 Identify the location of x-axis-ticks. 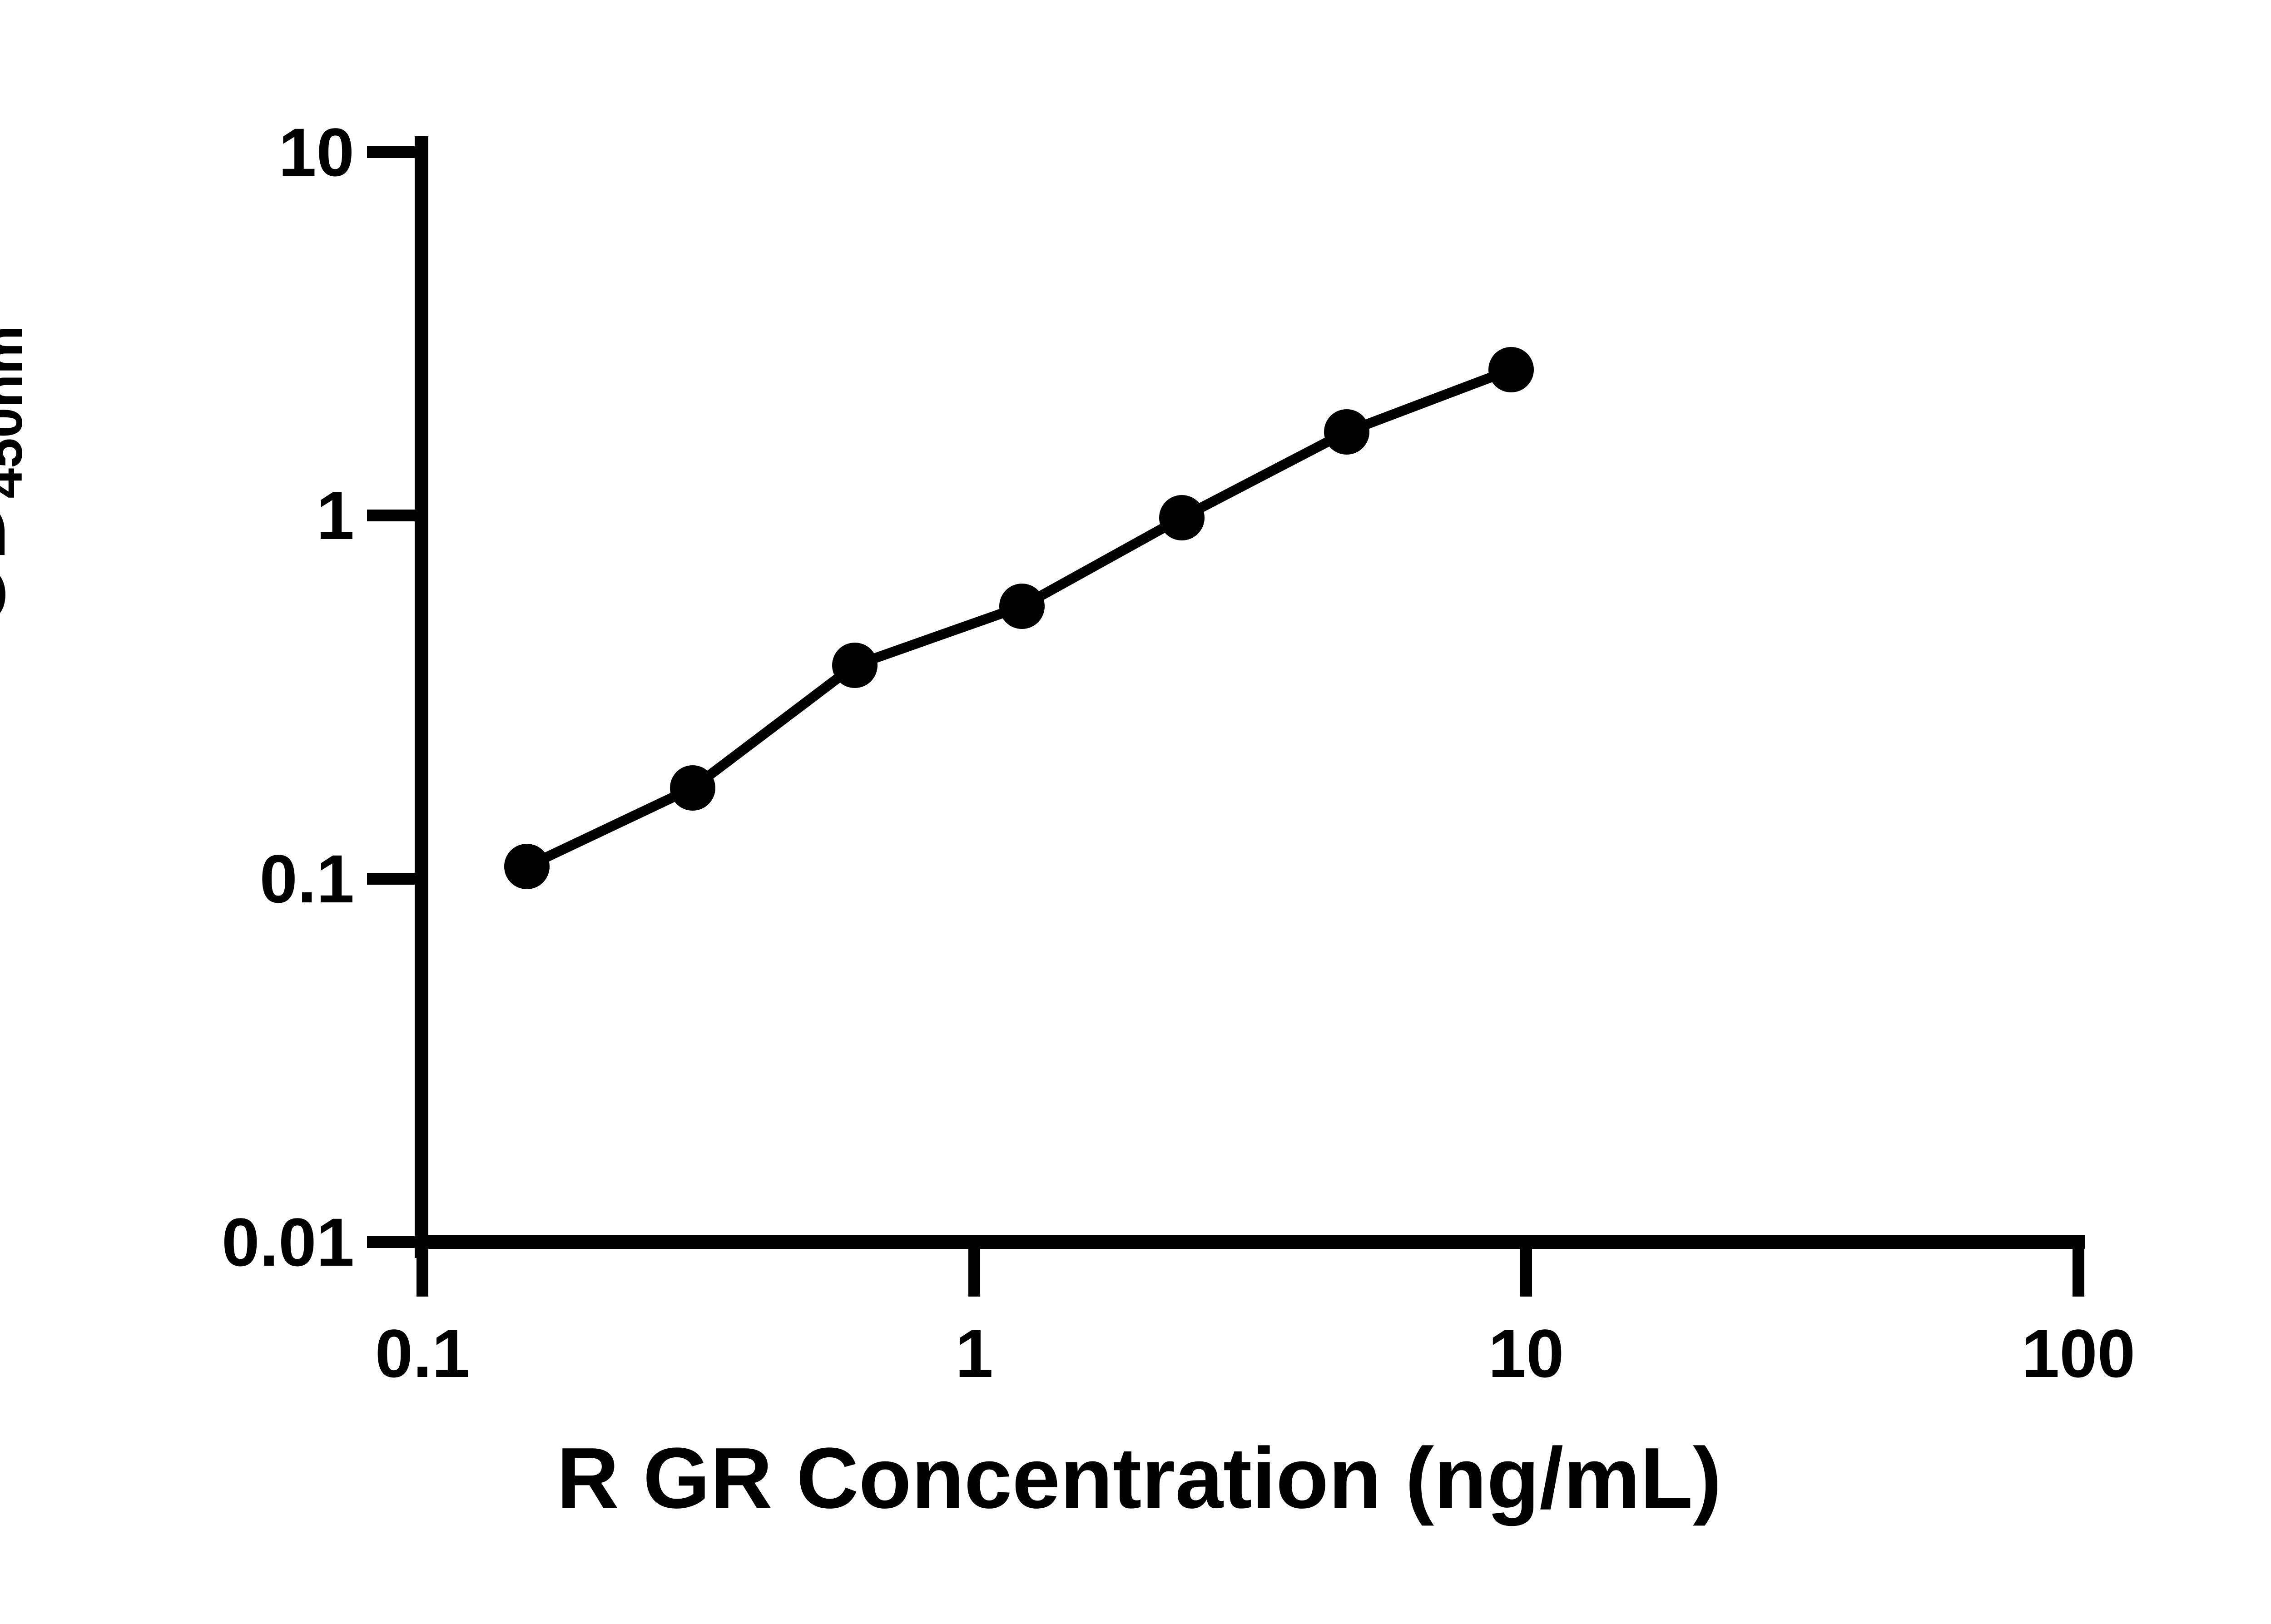
(1250, 1269).